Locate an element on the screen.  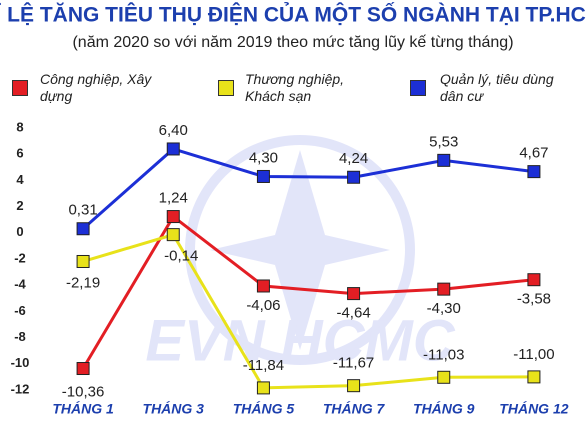
value-label: -11,00 is located at coordinates (533, 354).